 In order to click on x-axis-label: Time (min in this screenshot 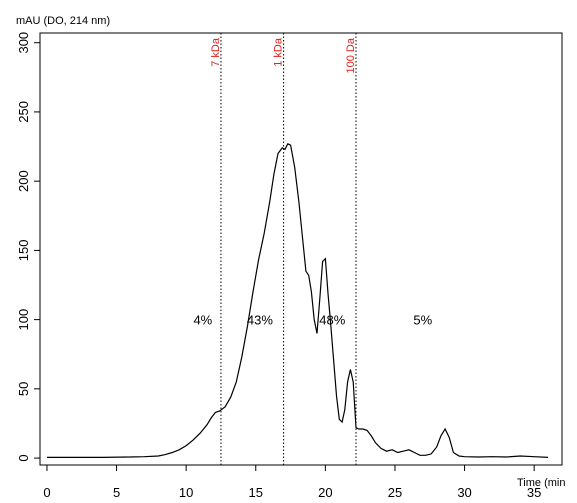, I will do `click(541, 483)`.